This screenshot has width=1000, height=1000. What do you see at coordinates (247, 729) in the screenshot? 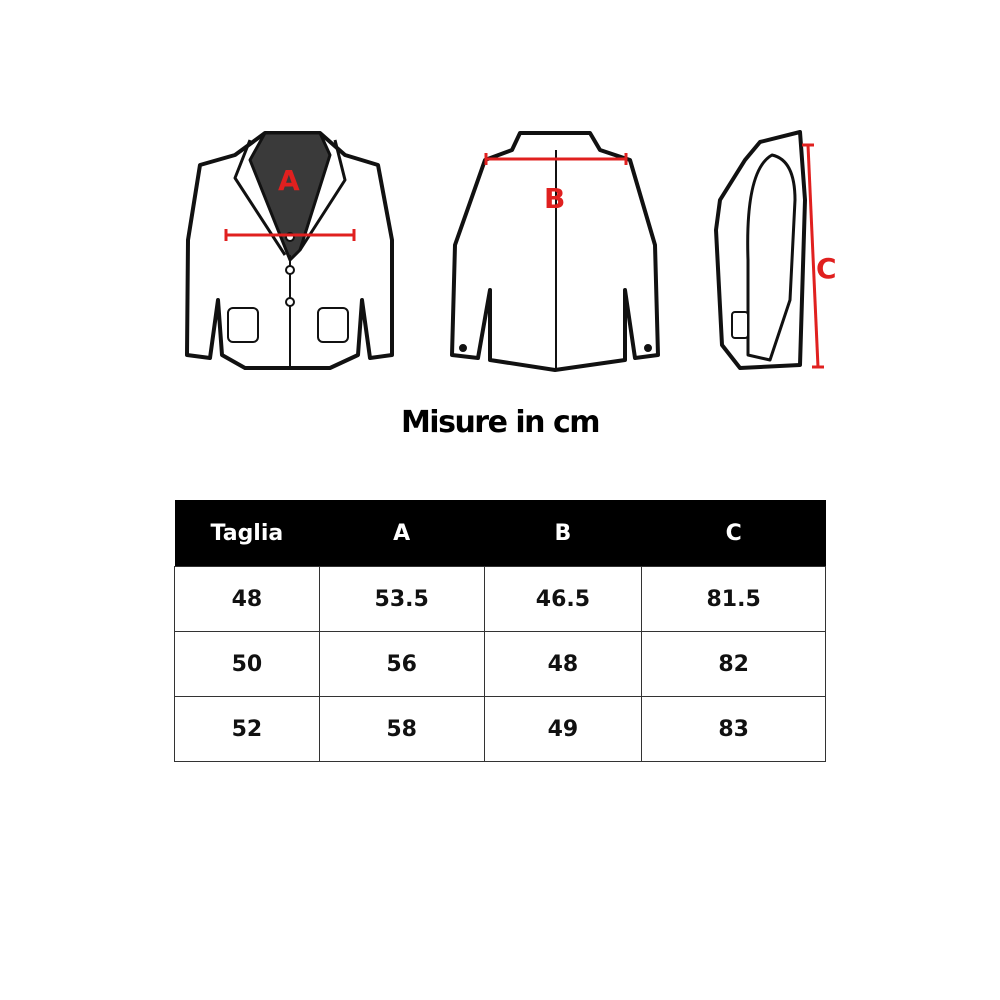
I see `cell-size: 52` at bounding box center [247, 729].